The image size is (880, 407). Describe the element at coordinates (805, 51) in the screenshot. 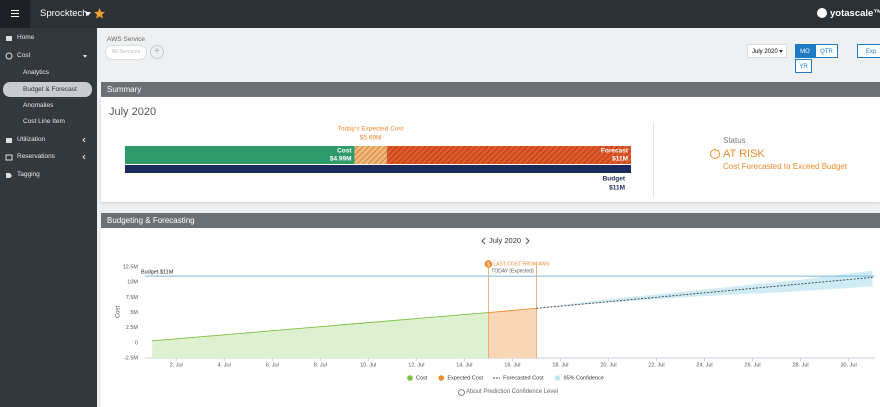

I see `granularity-button: MO` at that location.